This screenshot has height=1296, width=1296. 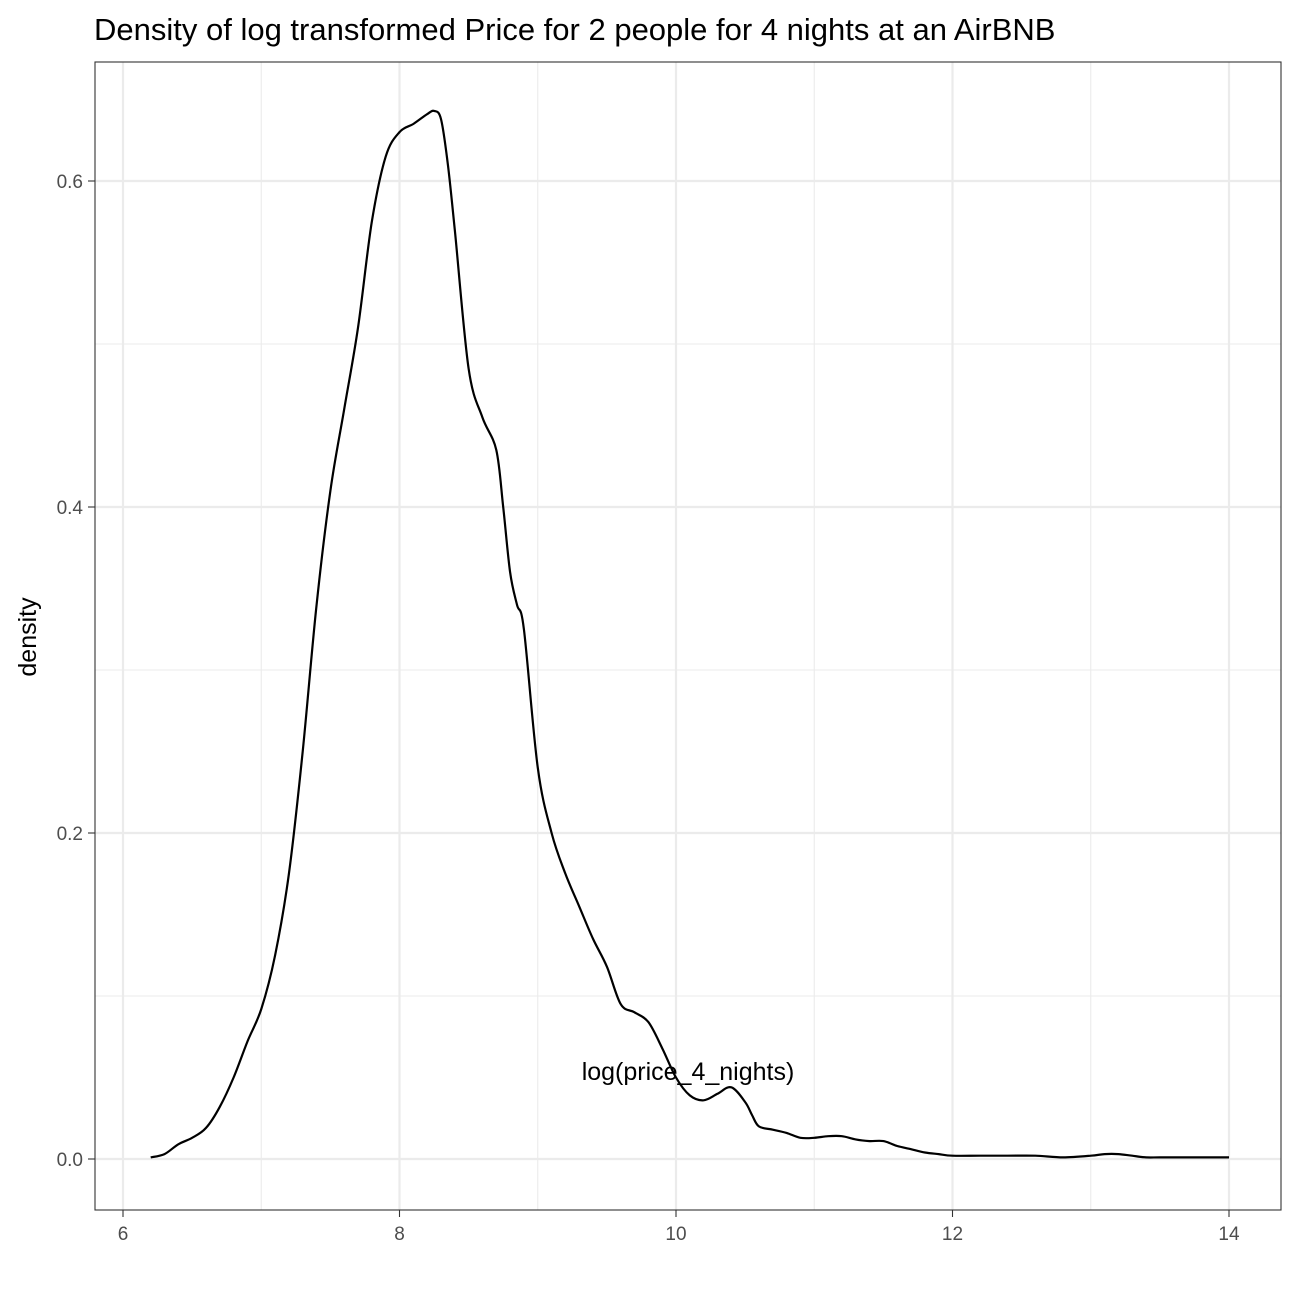 What do you see at coordinates (70, 1160) in the screenshot?
I see `y-tick-label: 0.0` at bounding box center [70, 1160].